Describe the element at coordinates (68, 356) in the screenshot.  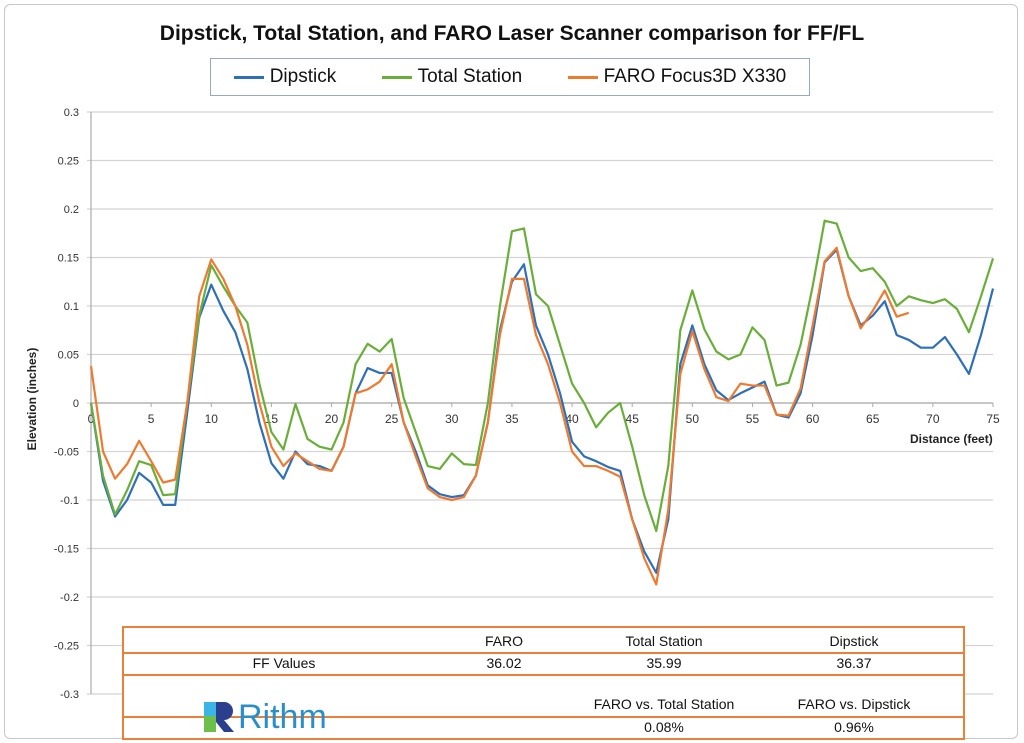
I see `y-tick-label: 0.05` at that location.